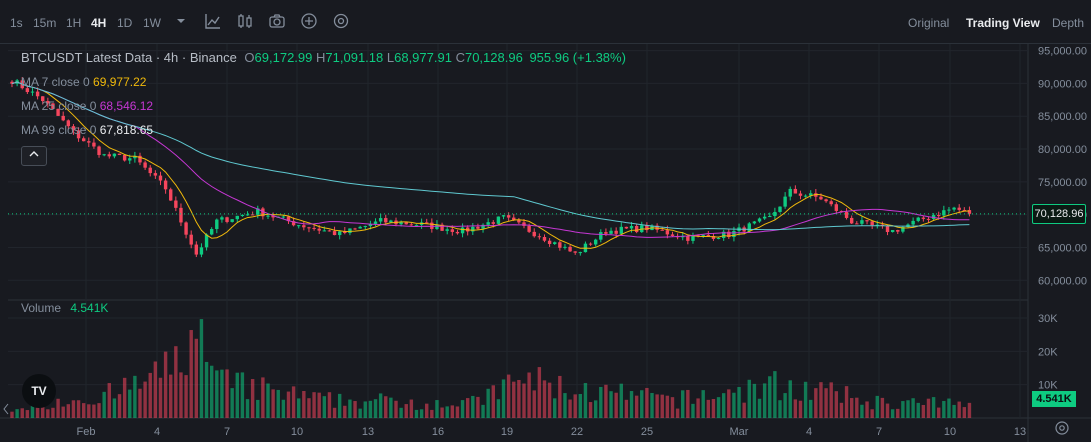 This screenshot has height=442, width=1091. What do you see at coordinates (1003, 23) in the screenshot?
I see `tab-trading-view: Trading View` at bounding box center [1003, 23].